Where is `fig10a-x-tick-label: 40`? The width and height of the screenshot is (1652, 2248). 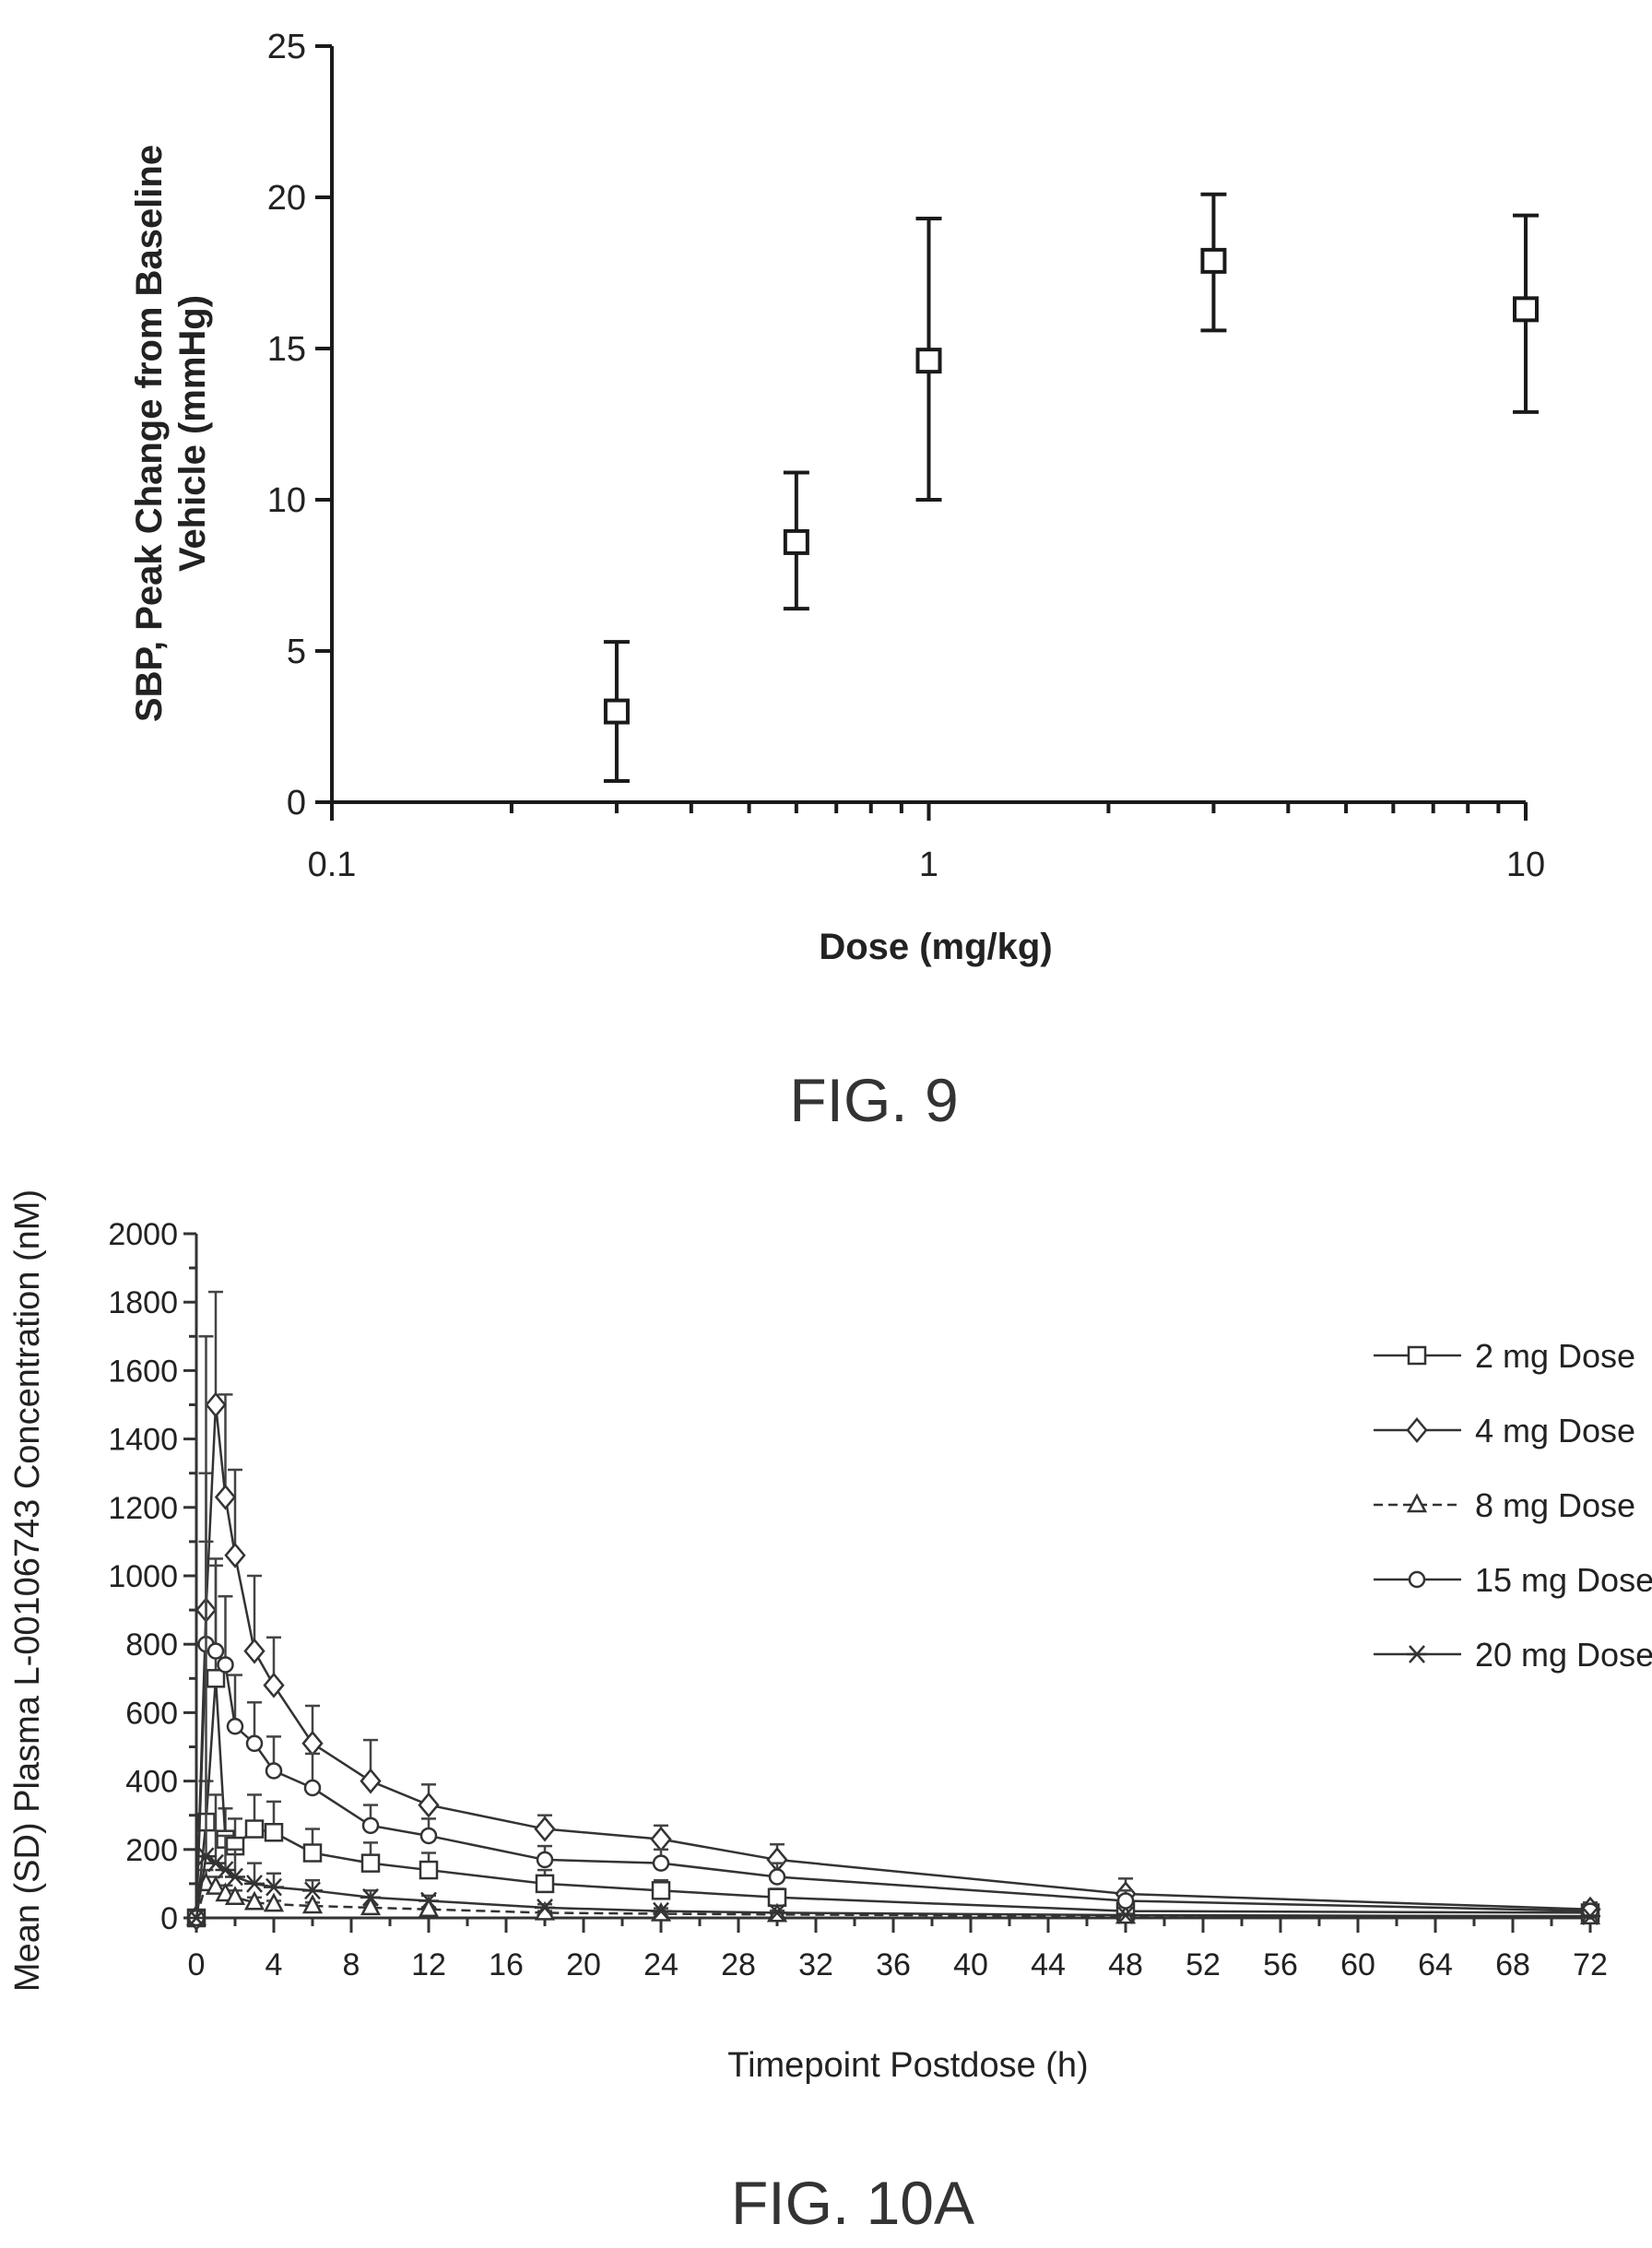
fig10a-x-tick-label: 40 is located at coordinates (971, 1965).